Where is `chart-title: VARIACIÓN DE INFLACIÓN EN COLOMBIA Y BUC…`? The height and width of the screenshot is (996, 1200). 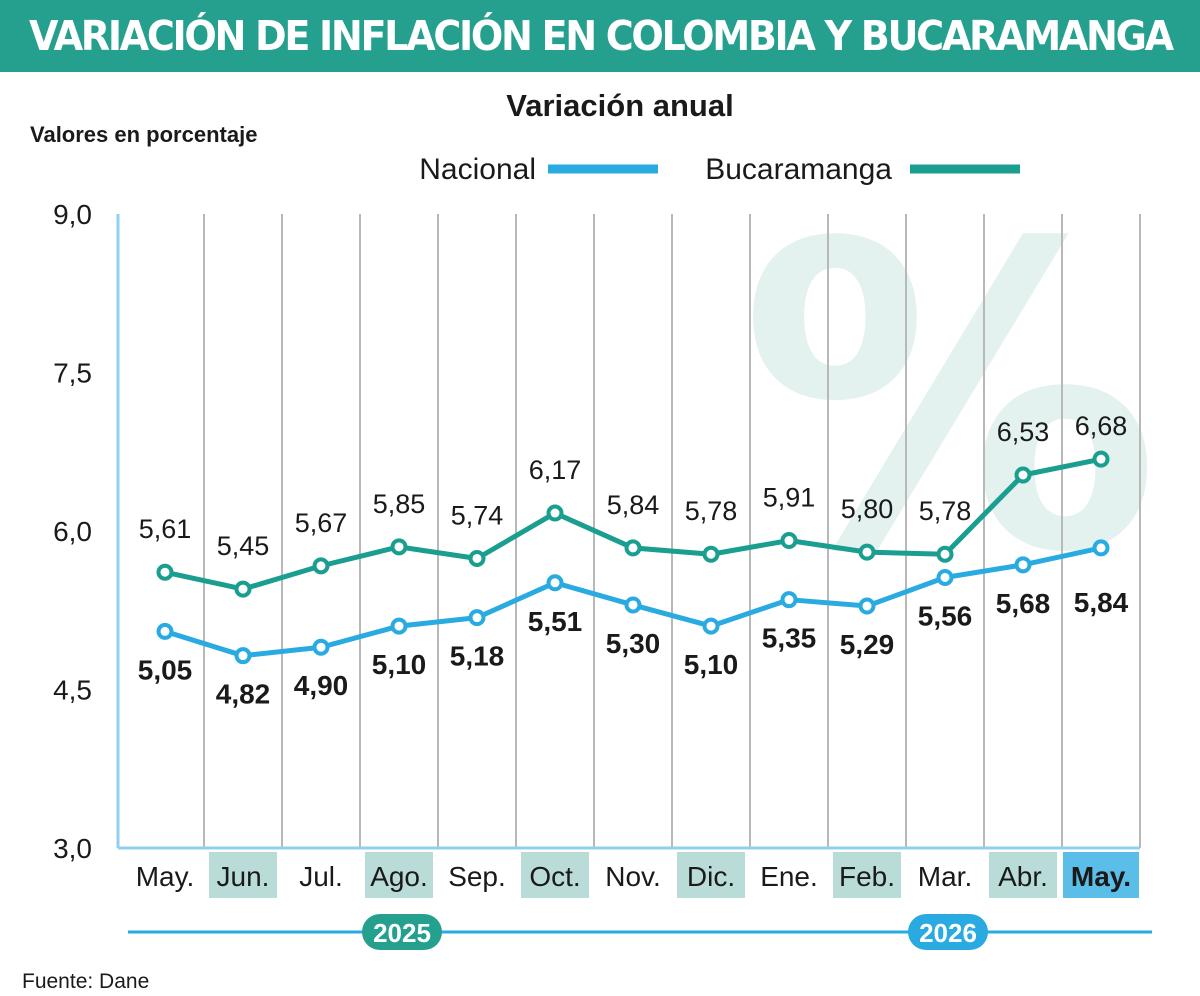
chart-title: VARIACIÓN DE INFLACIÓN EN COLOMBIA Y BUC… is located at coordinates (601, 36).